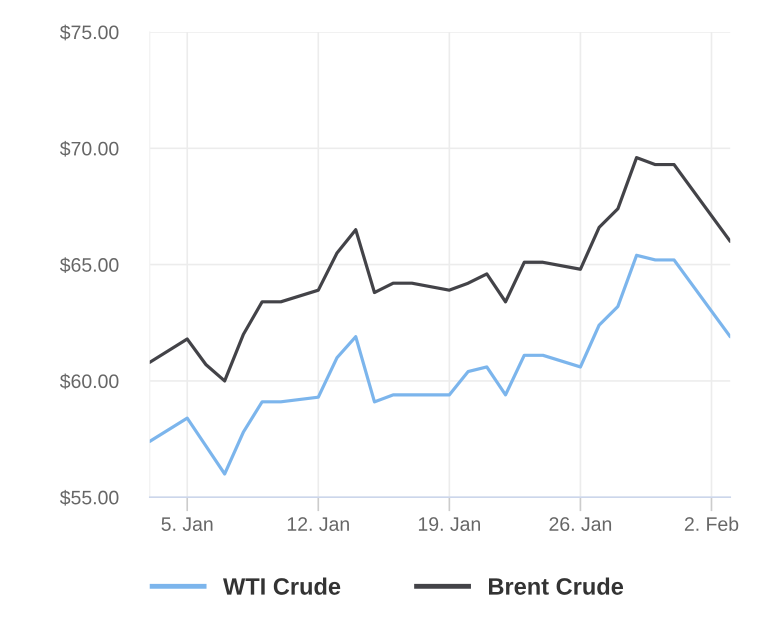 Image resolution: width=776 pixels, height=627 pixels. Describe the element at coordinates (89, 382) in the screenshot. I see `y-tick-label: $60.00` at that location.